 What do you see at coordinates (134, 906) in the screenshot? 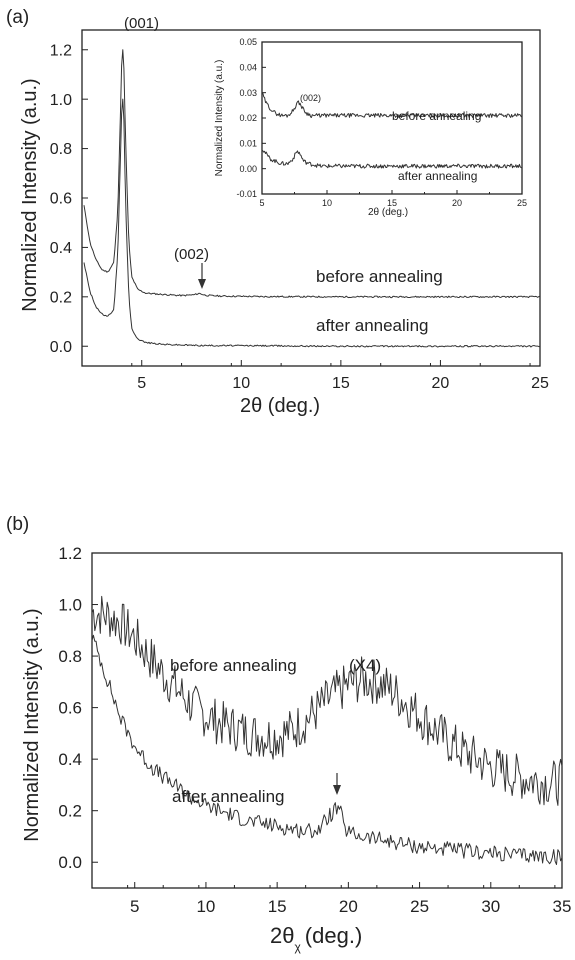
I see `panel-b-x-tick-label: 5` at bounding box center [134, 906].